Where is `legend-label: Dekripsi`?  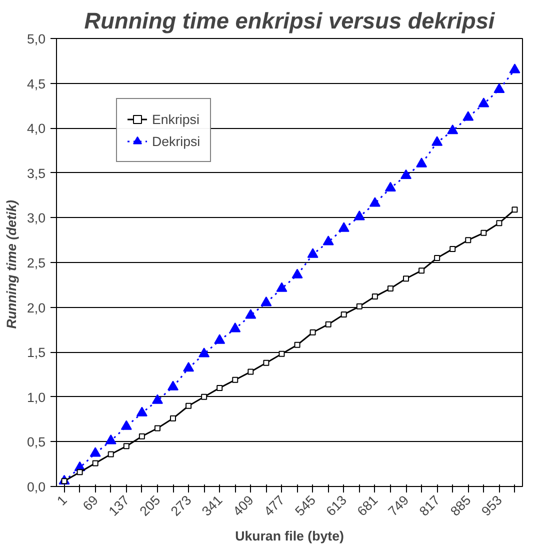
legend-label: Dekripsi is located at coordinates (176, 141).